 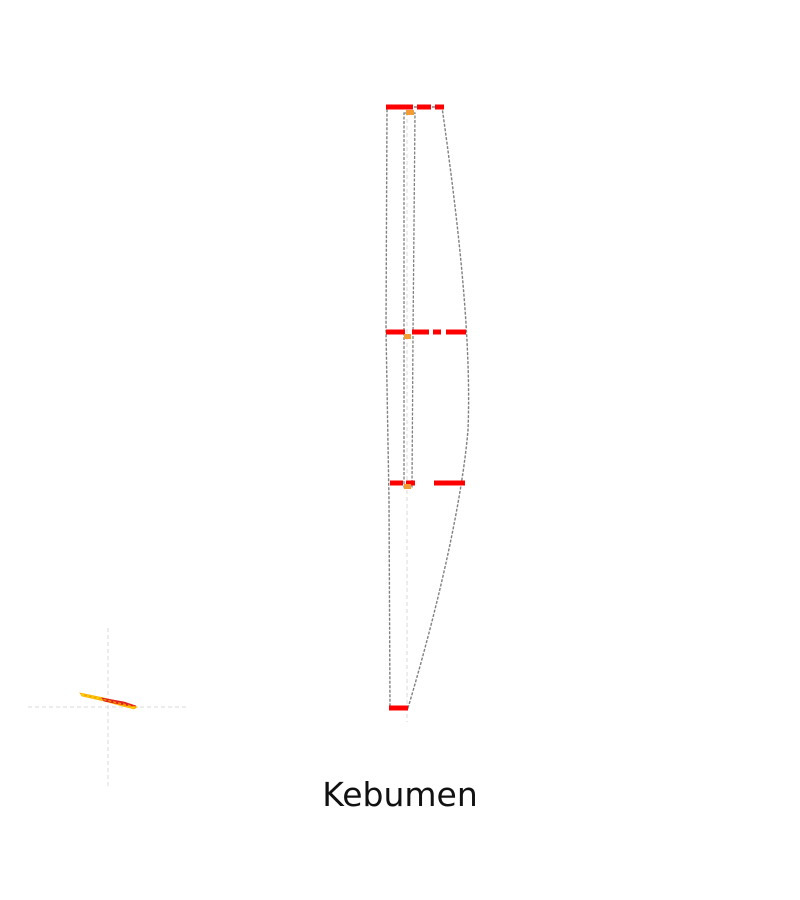 I want to click on inner-core-outline, so click(x=409, y=300).